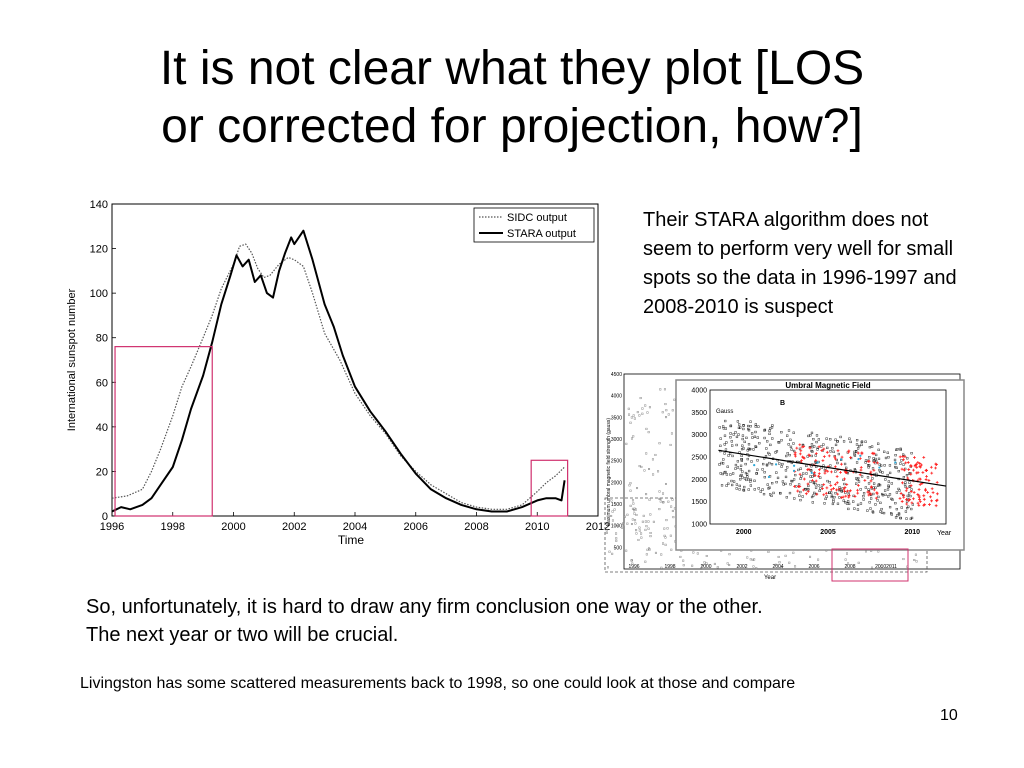  I want to click on outer-x-tick-label: 2008, so click(849, 567).